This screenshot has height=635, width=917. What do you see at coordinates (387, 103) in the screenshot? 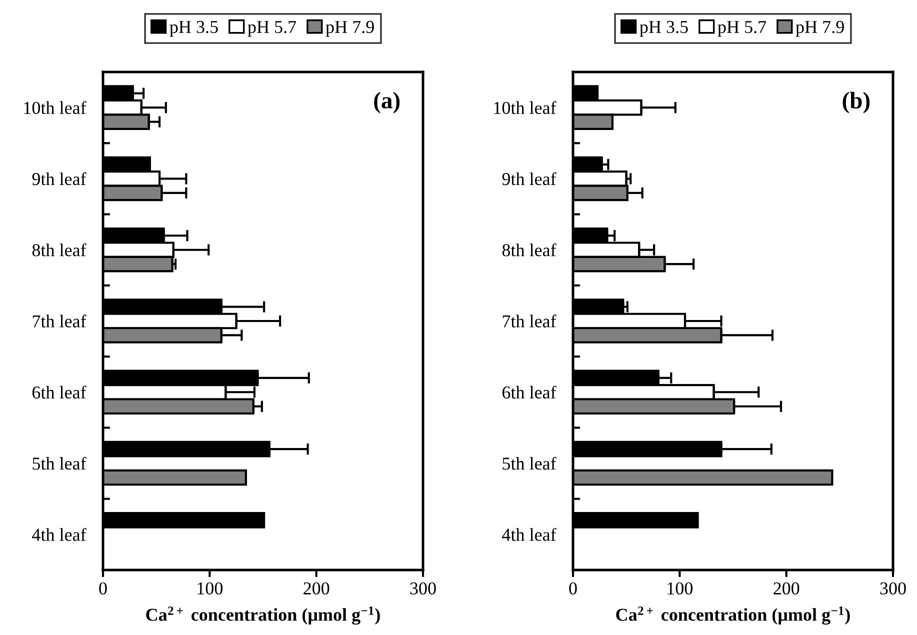
I see `annotation: (a)` at bounding box center [387, 103].